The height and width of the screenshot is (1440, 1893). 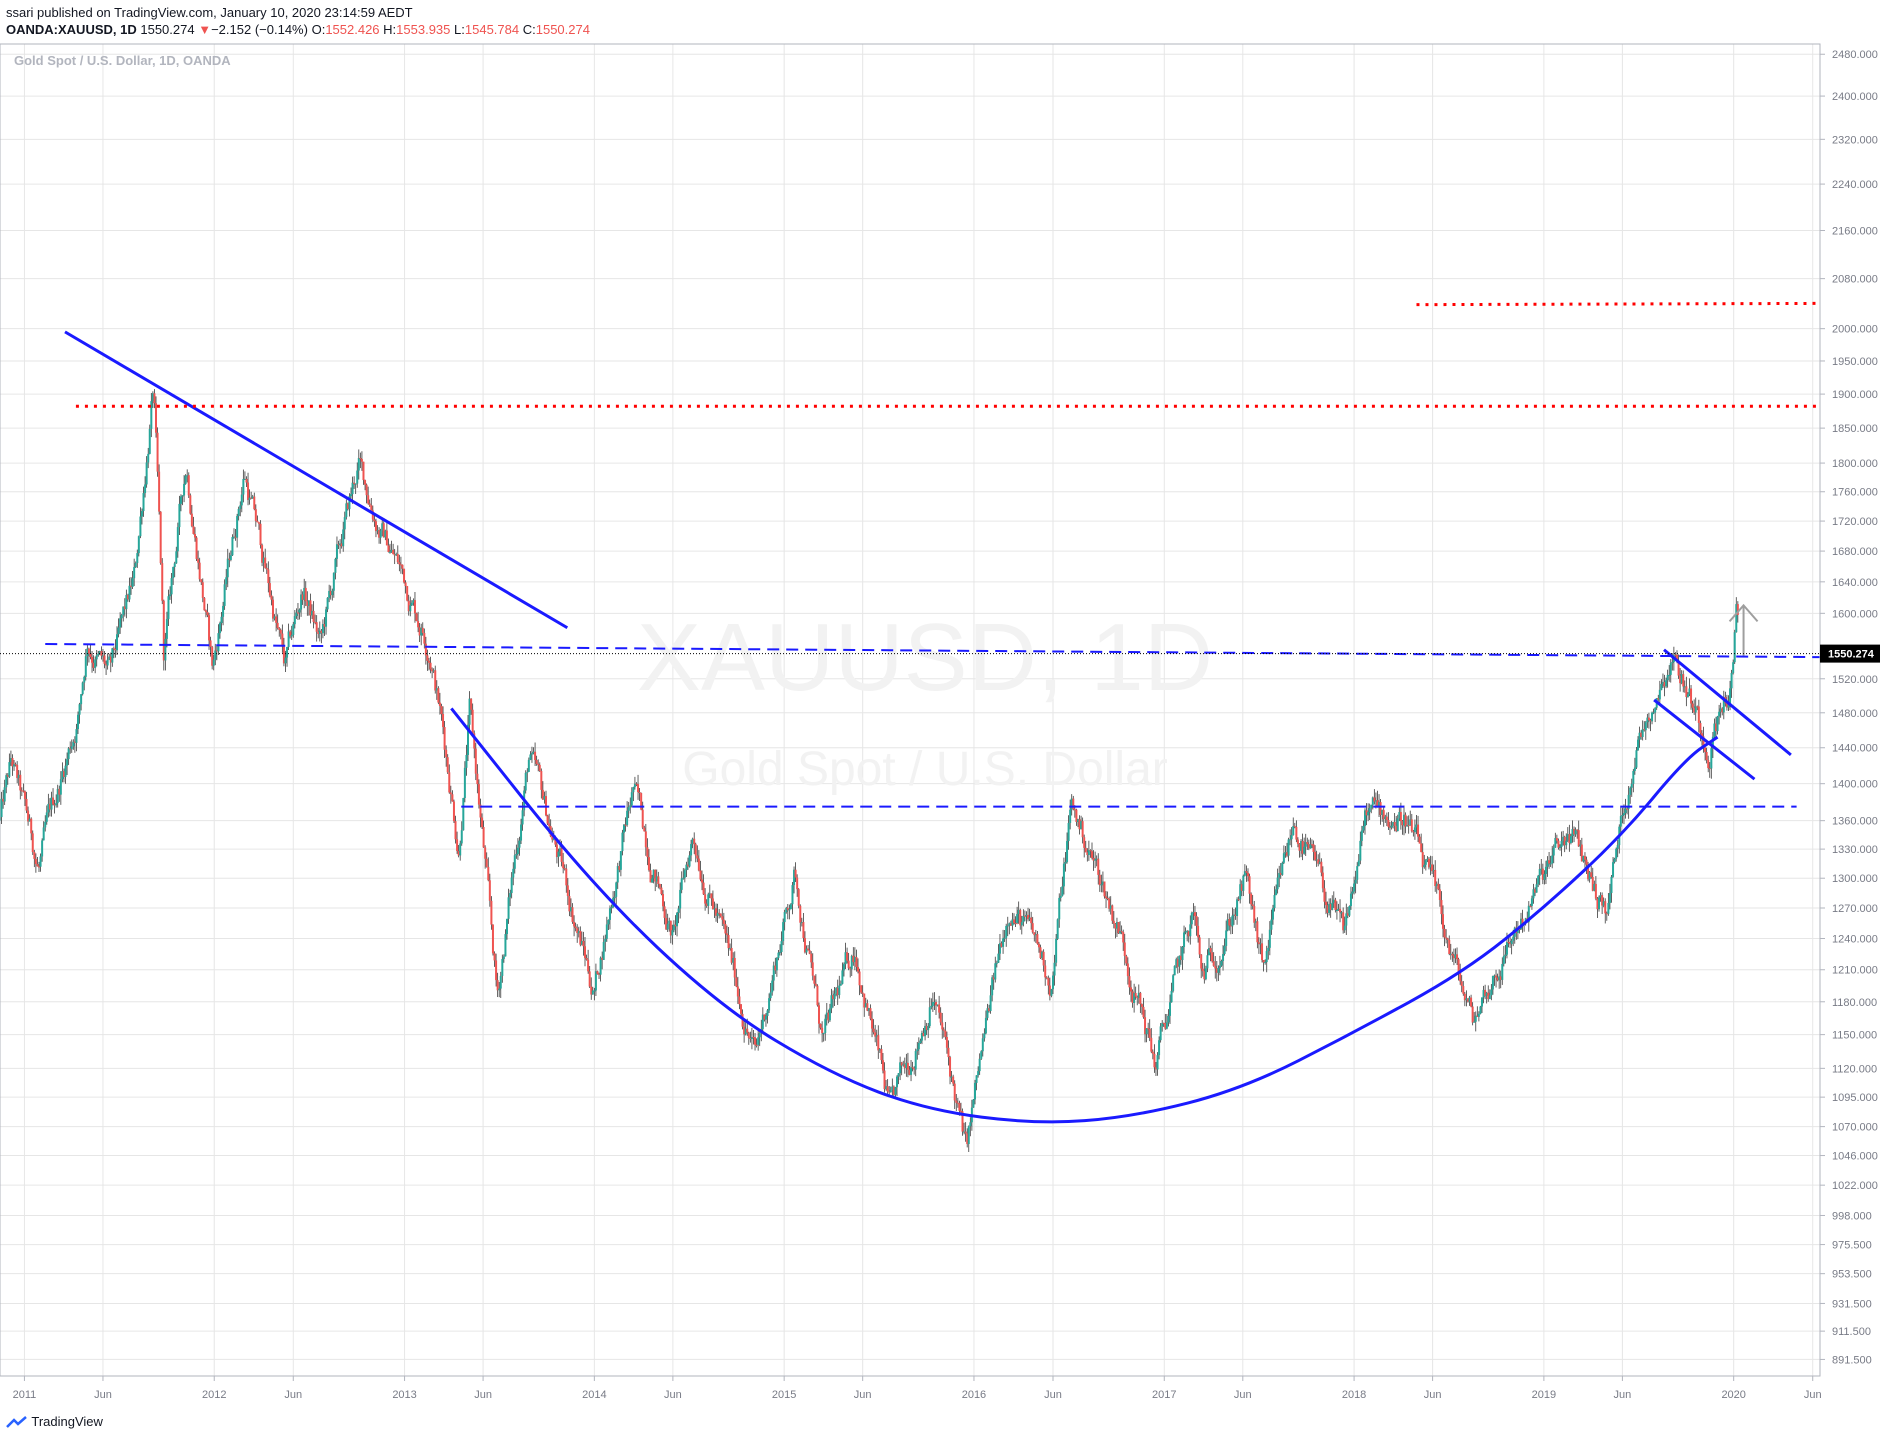 What do you see at coordinates (1855, 493) in the screenshot?
I see `y-tick-label: 1760.000` at bounding box center [1855, 493].